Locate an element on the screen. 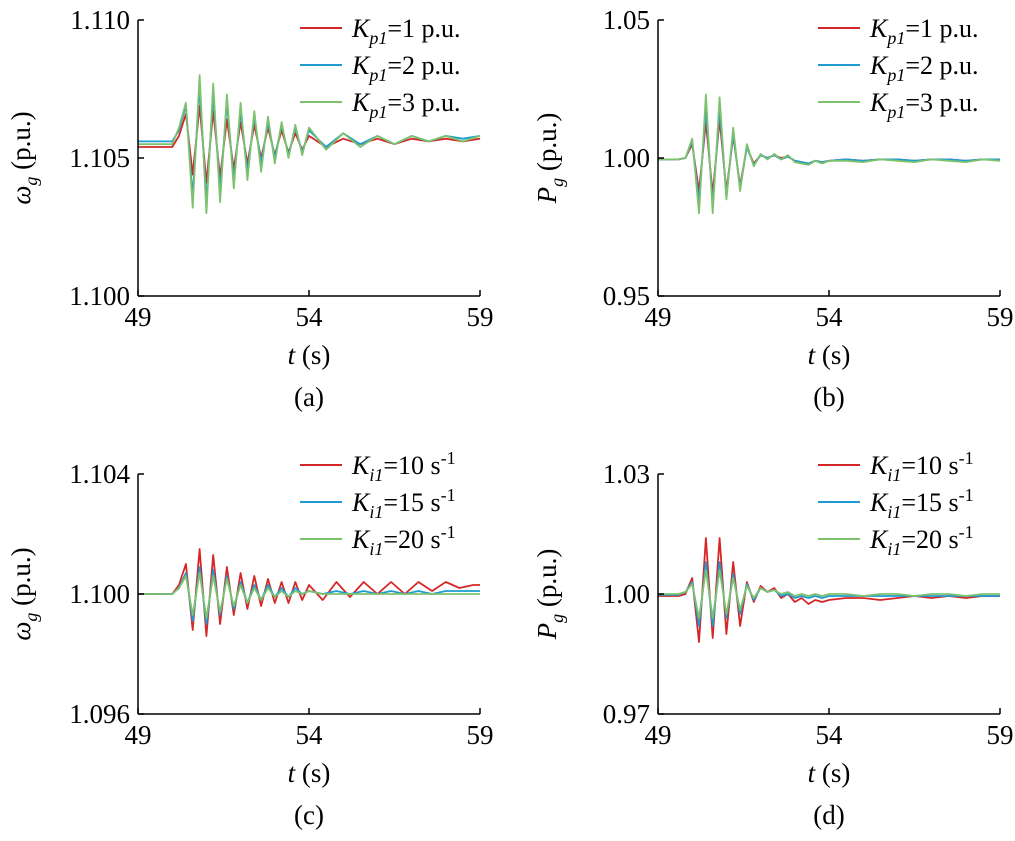 This screenshot has width=1015, height=841. y-tick-label: 1.105 is located at coordinates (99, 158).